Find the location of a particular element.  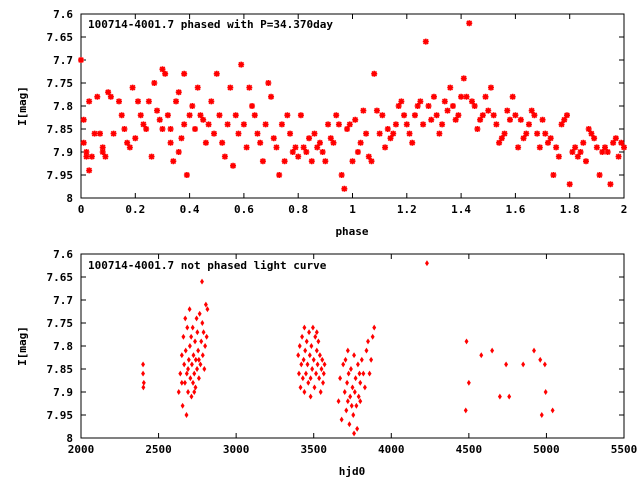

y-tick-label: 7.85 is located at coordinates (60, 129).